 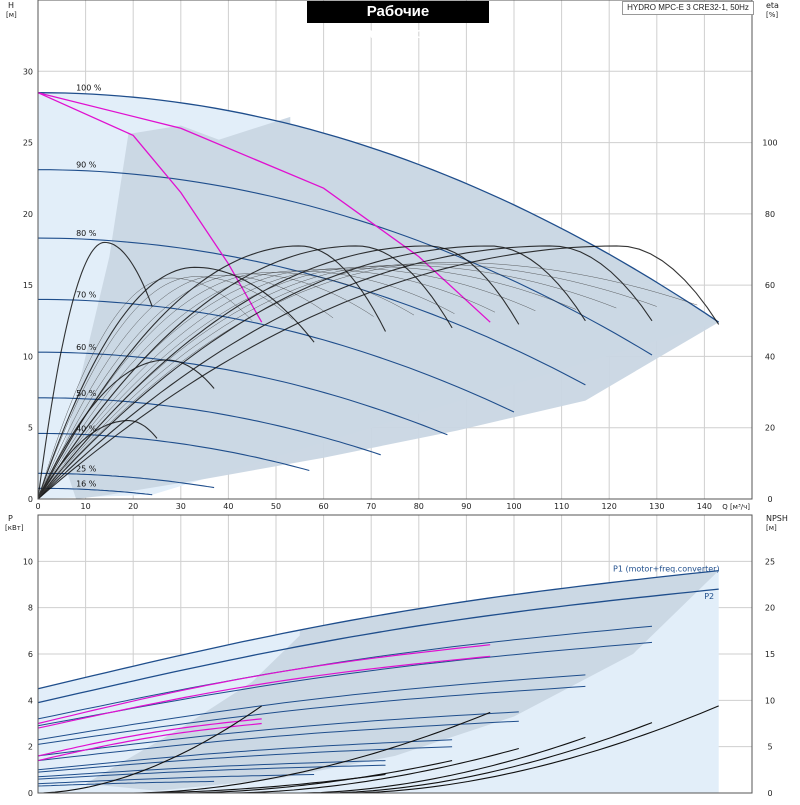 I want to click on speed-curve-label: 100 %, so click(x=89, y=88).